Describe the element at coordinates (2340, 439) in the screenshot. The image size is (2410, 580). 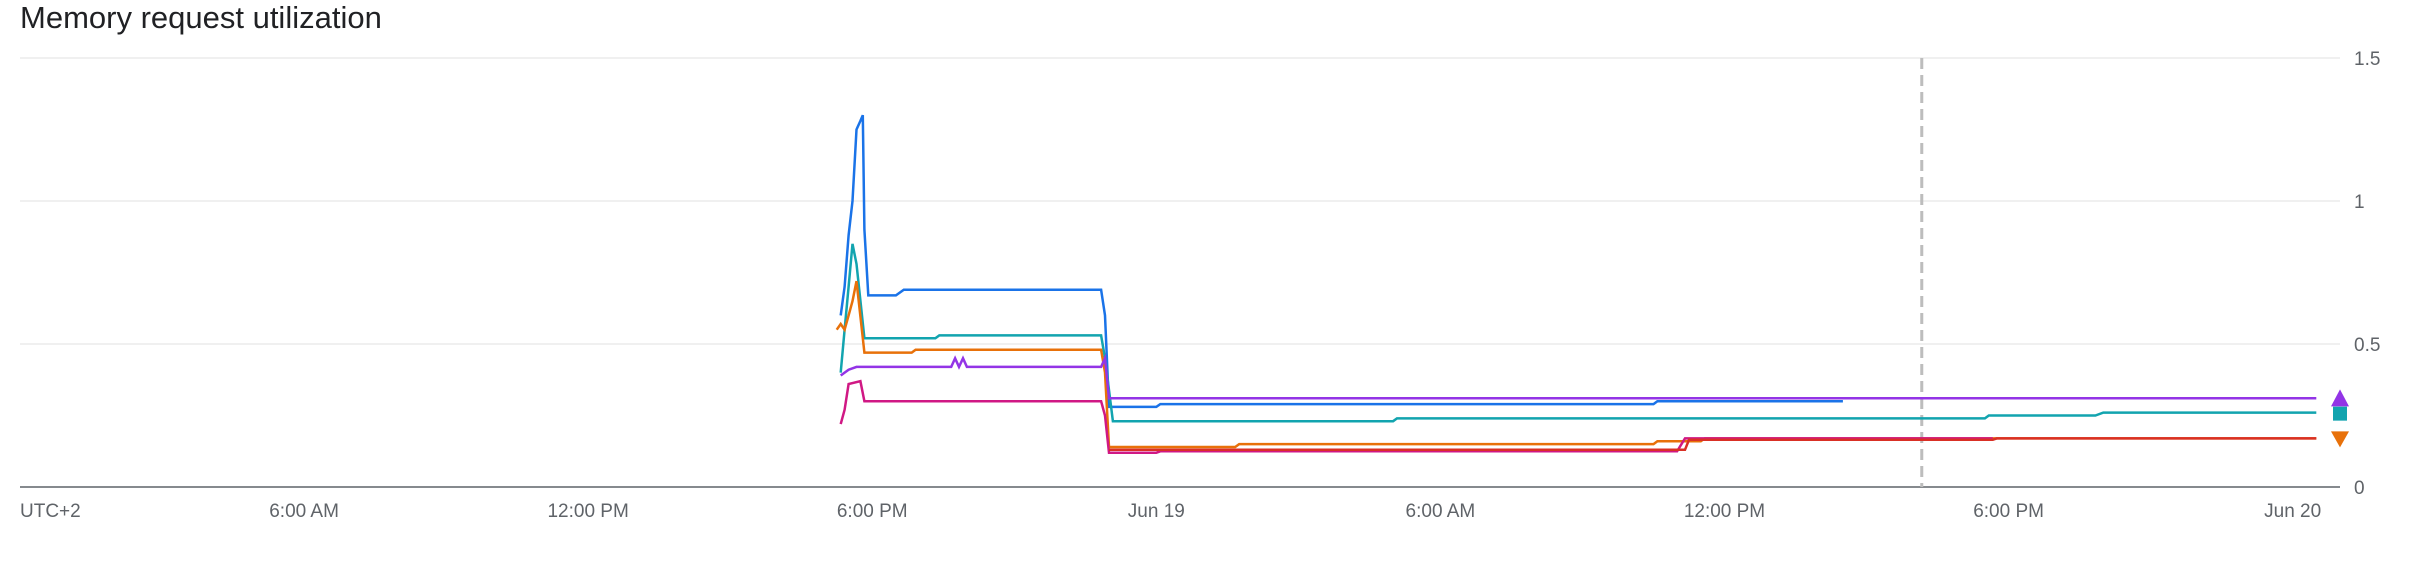
I see `end-marker-triangle-down` at that location.